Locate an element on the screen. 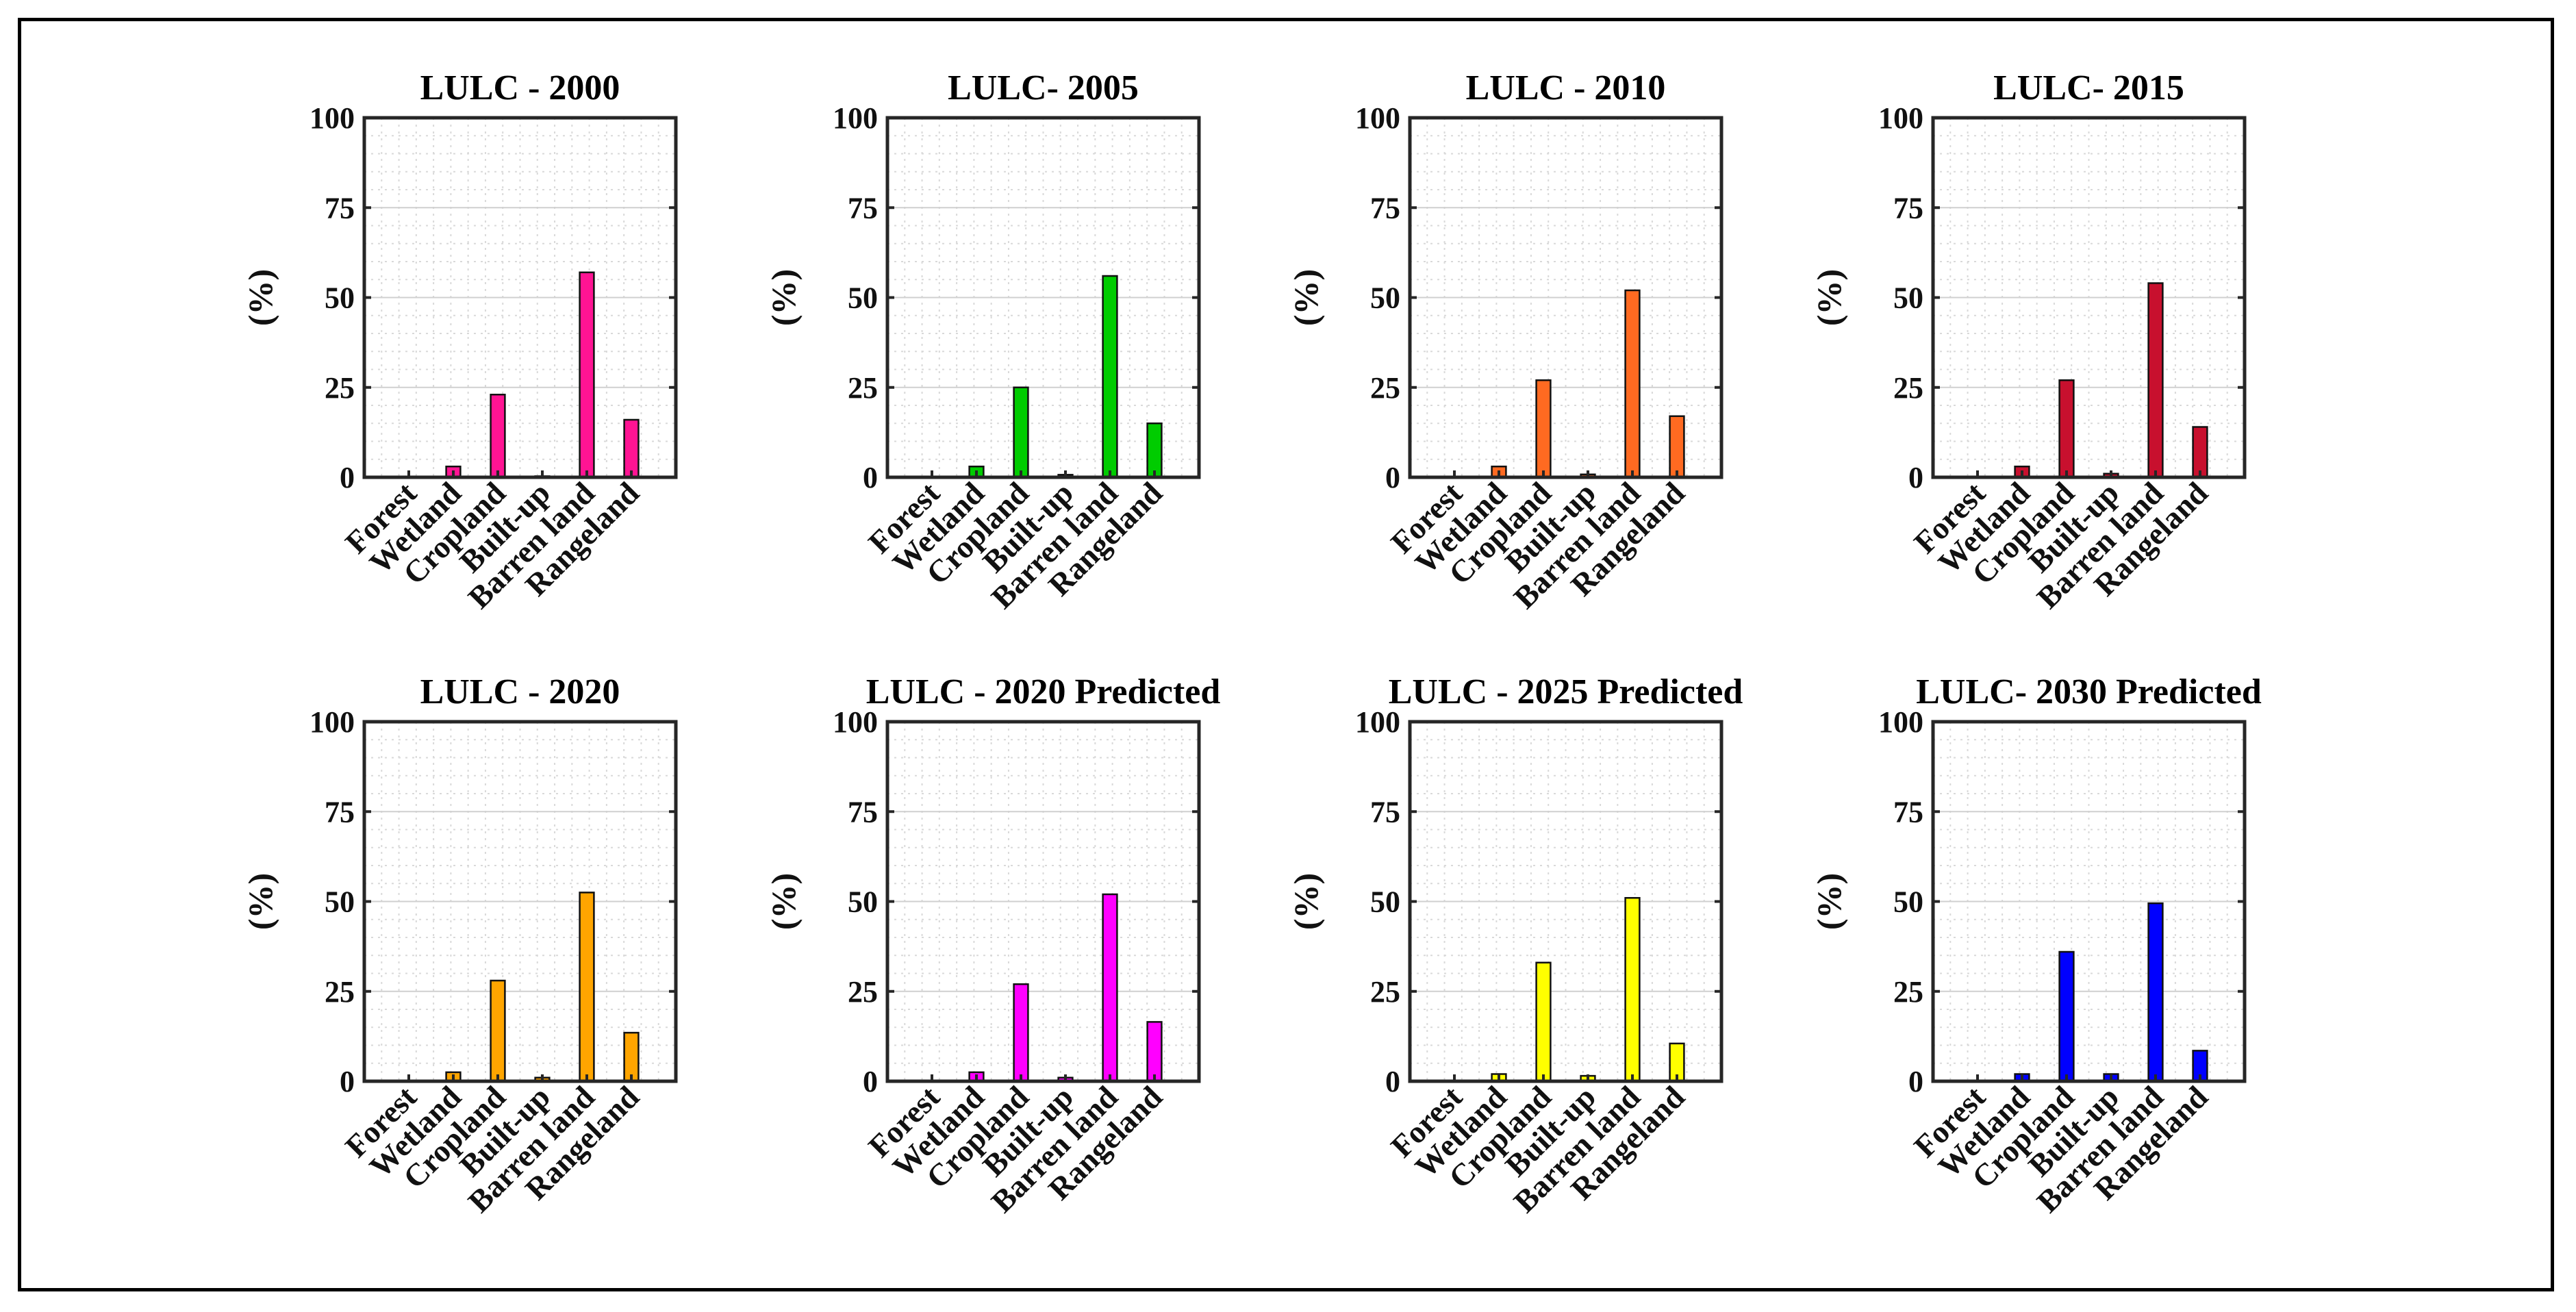 This screenshot has height=1312, width=2576. chart-title: LULC- 2005 is located at coordinates (1043, 88).